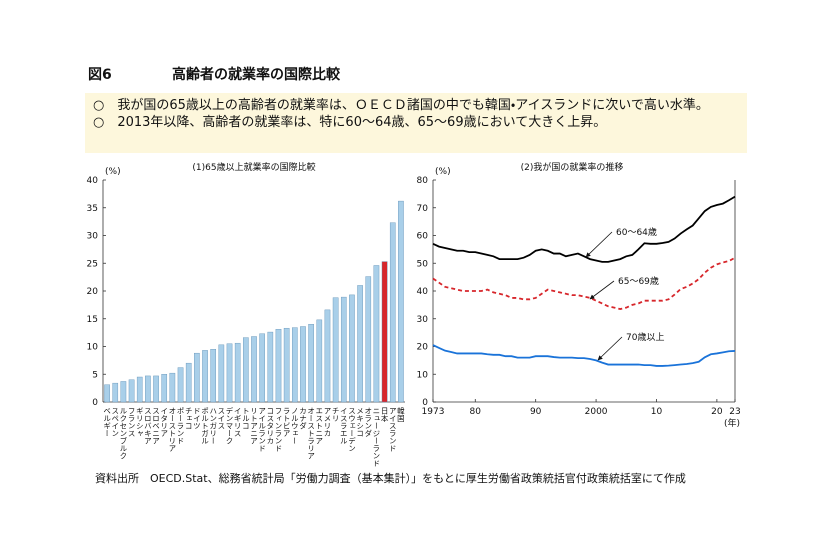  I want to click on y-tick-label: 60, so click(423, 237).